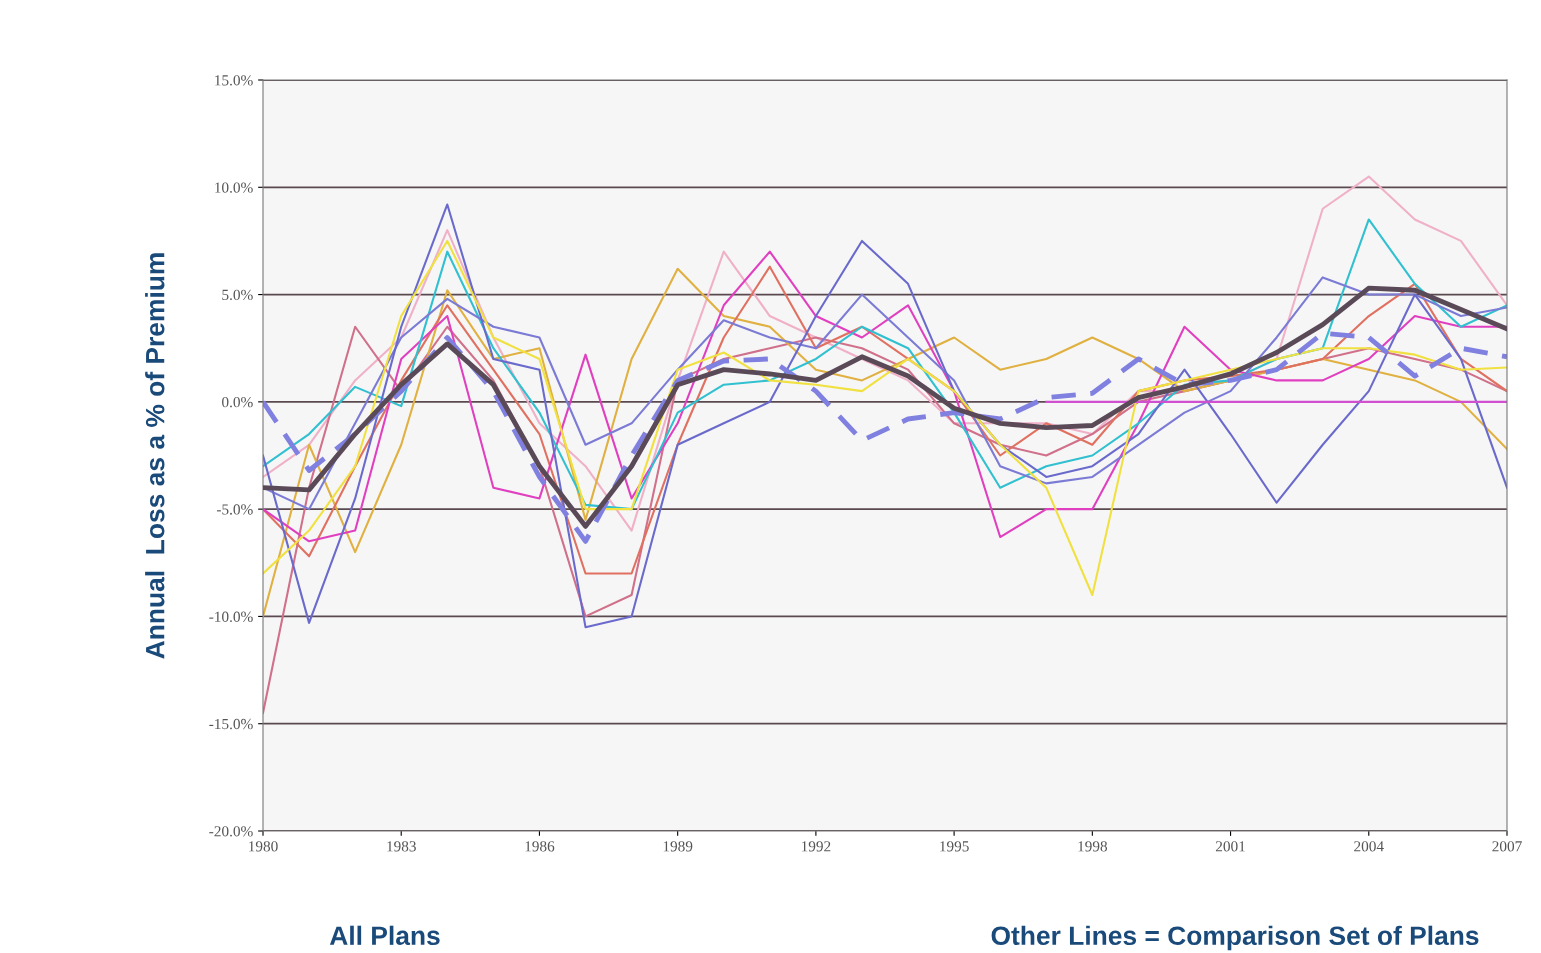 The width and height of the screenshot is (1541, 953). What do you see at coordinates (234, 509) in the screenshot?
I see `y-tick-label: -5.0%` at bounding box center [234, 509].